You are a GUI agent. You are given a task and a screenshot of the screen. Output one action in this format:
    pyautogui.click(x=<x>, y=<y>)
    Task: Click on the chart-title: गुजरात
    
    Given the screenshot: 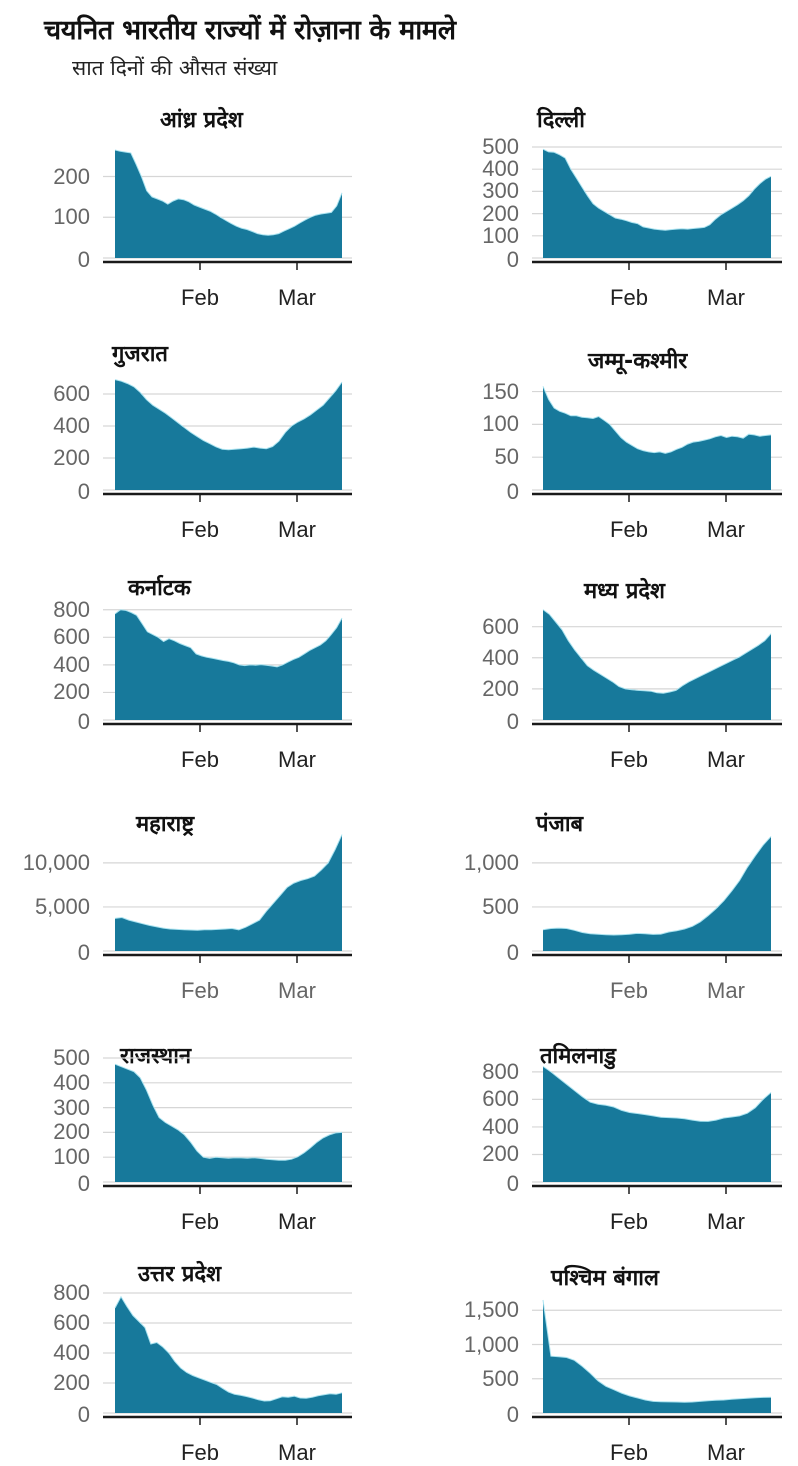 What is the action you would take?
    pyautogui.click(x=140, y=354)
    